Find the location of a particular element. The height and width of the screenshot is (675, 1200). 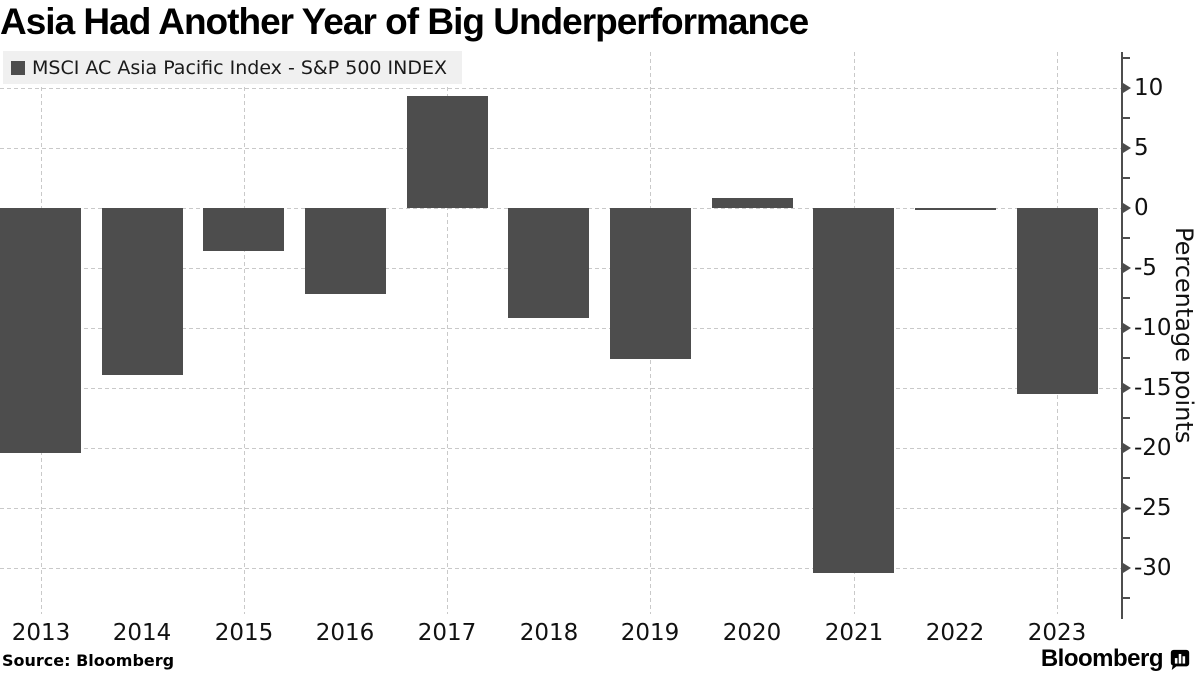

gridline-y--15 is located at coordinates (560, 388).